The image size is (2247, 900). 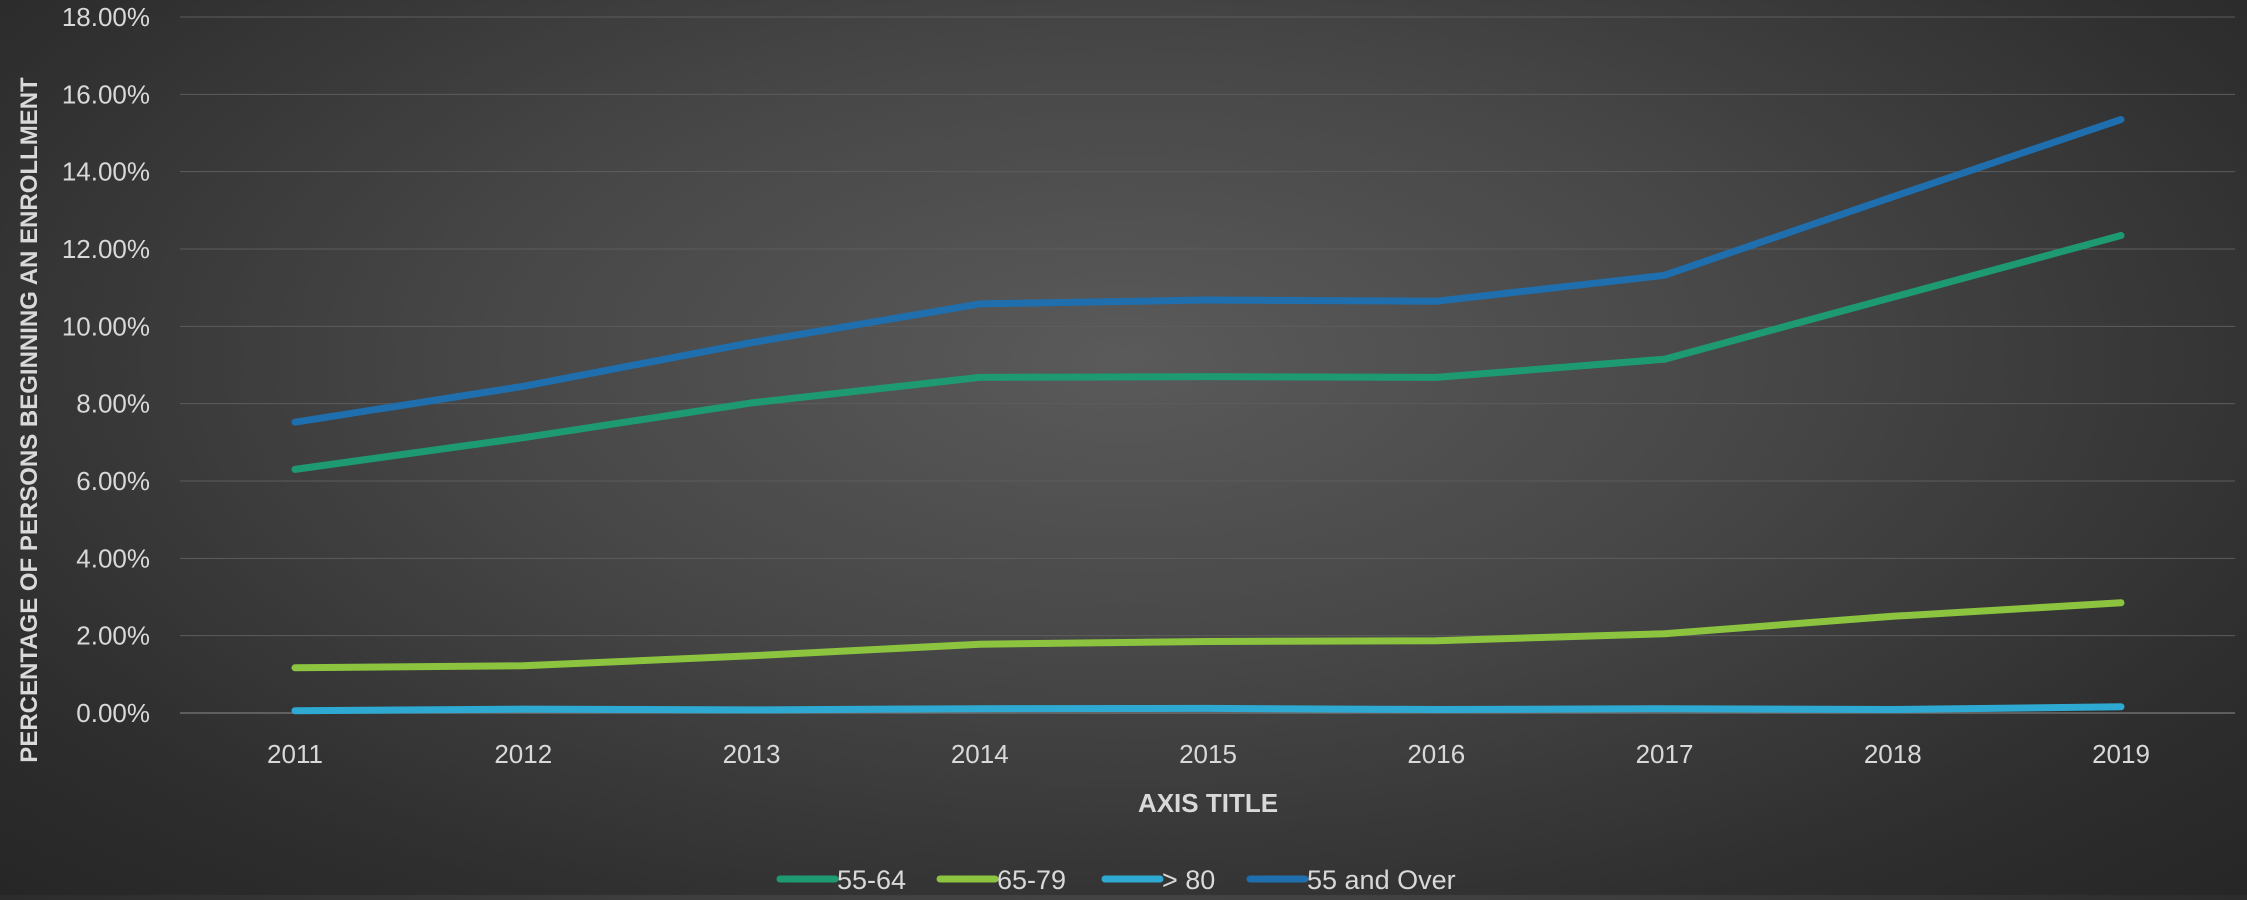 What do you see at coordinates (106, 17) in the screenshot?
I see `y-tick-label: 18.00%` at bounding box center [106, 17].